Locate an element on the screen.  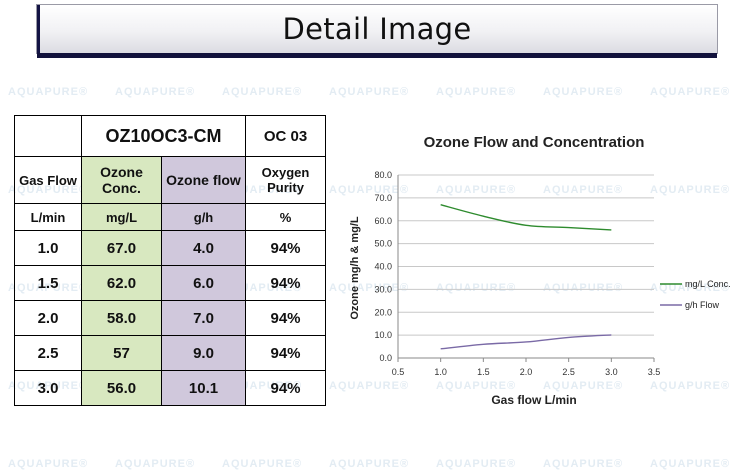
table-row: 1.0 67.0 4.0 94% is located at coordinates (170, 248).